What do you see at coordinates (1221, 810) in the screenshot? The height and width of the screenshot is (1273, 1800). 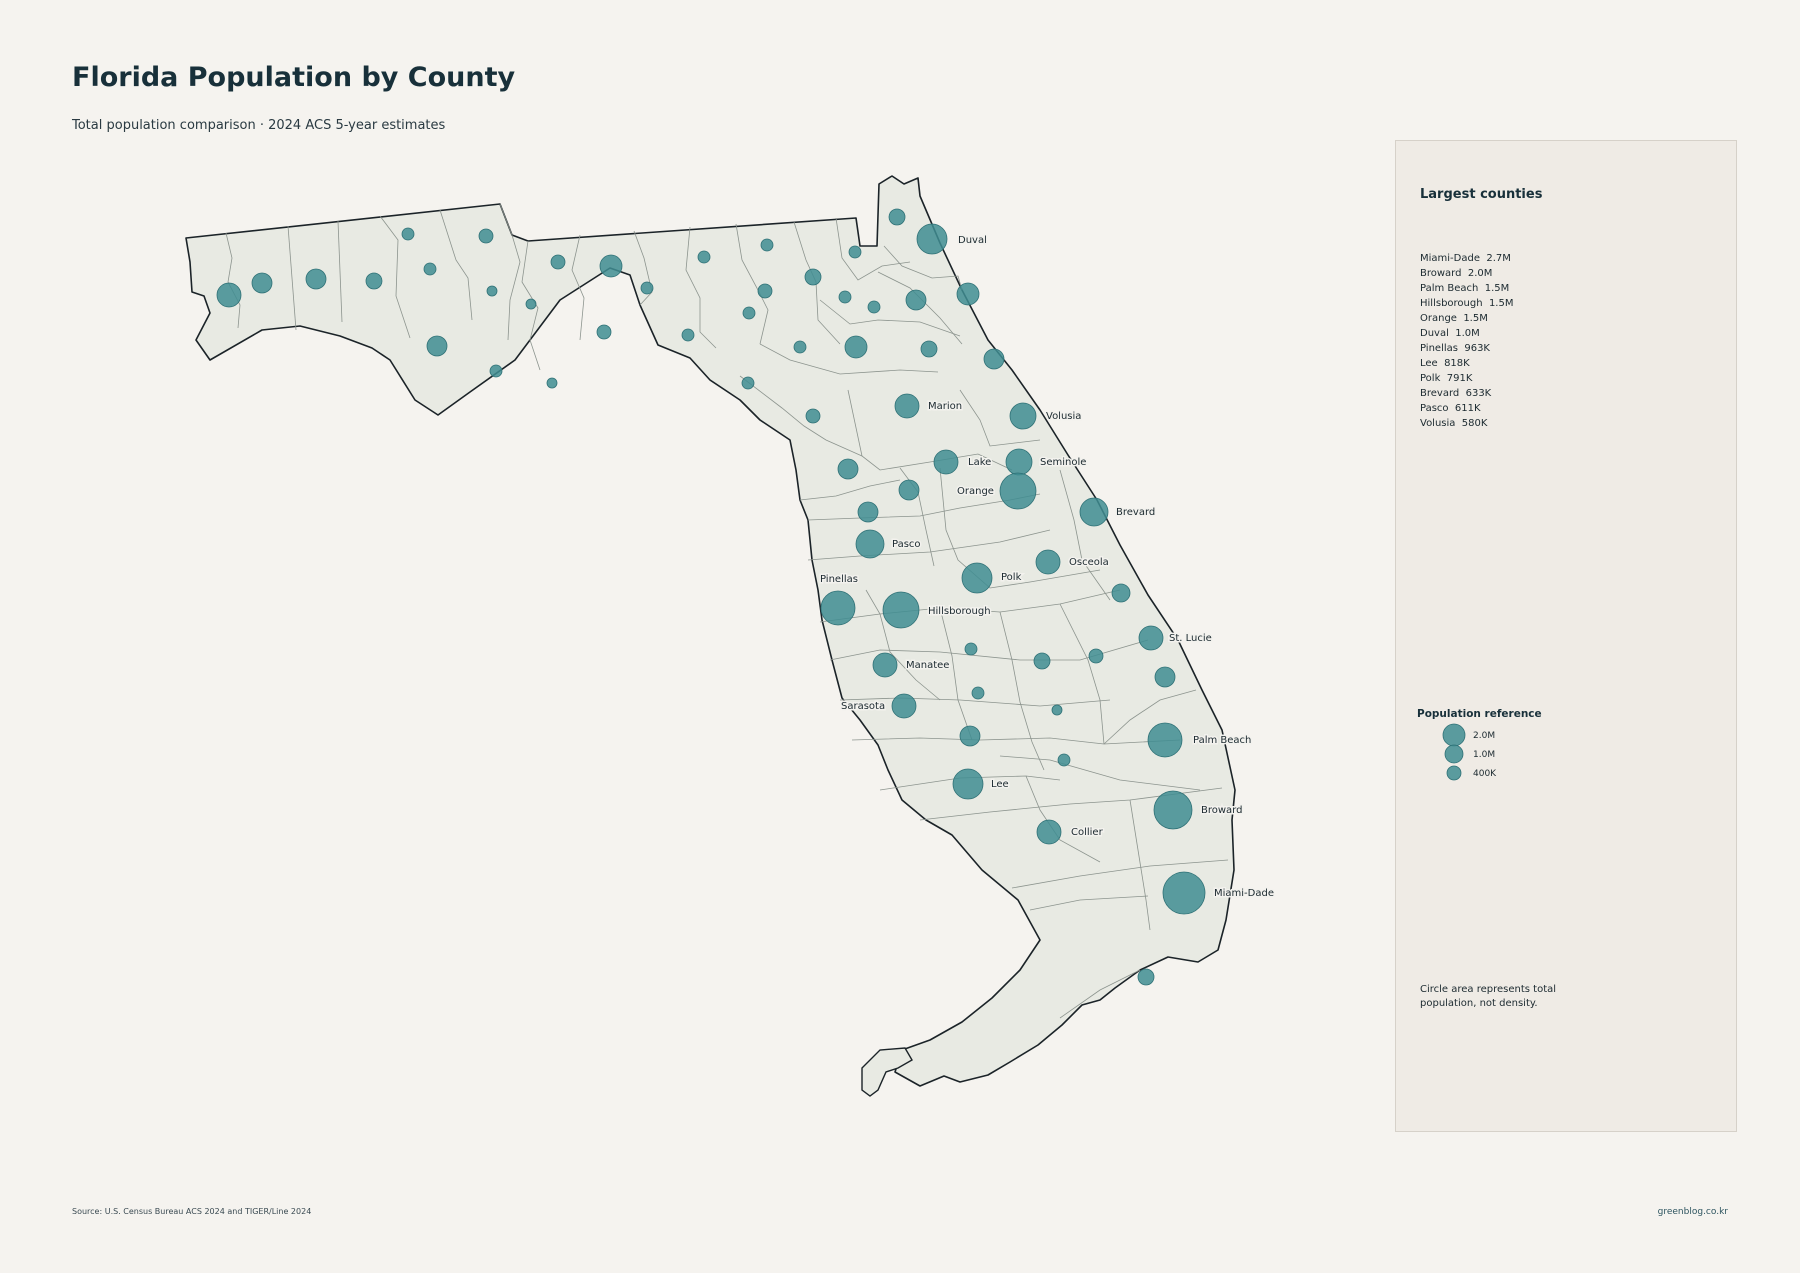 I see `county-label: Broward` at bounding box center [1221, 810].